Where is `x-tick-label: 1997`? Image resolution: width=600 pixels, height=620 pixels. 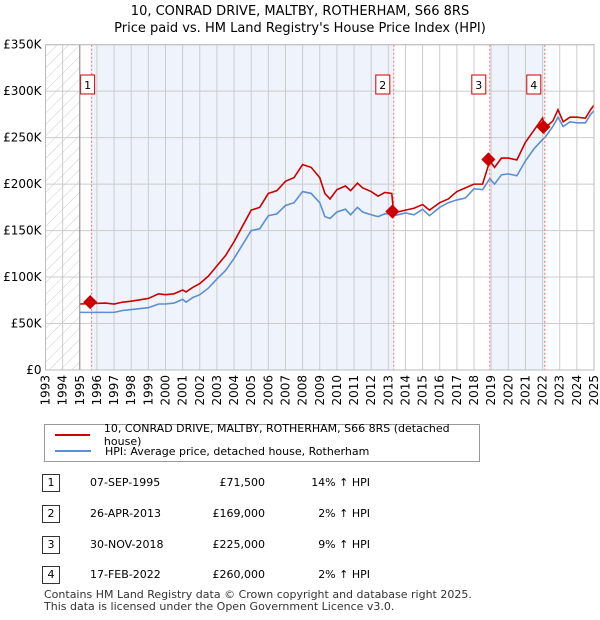 x-tick-label: 1997 is located at coordinates (114, 390).